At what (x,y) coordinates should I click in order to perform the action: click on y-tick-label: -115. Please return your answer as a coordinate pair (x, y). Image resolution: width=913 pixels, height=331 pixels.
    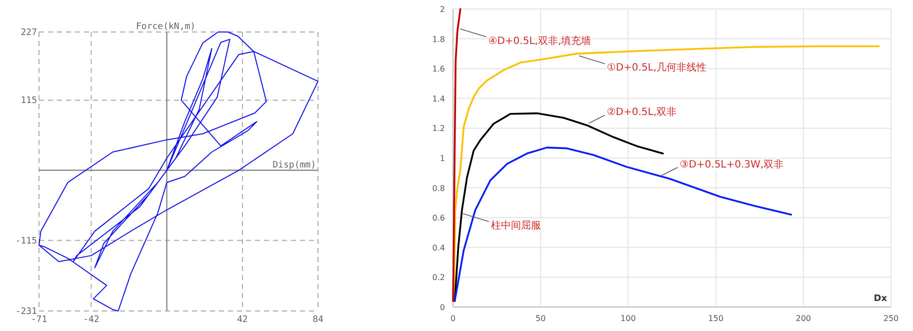
    Looking at the image, I should click on (26, 241).